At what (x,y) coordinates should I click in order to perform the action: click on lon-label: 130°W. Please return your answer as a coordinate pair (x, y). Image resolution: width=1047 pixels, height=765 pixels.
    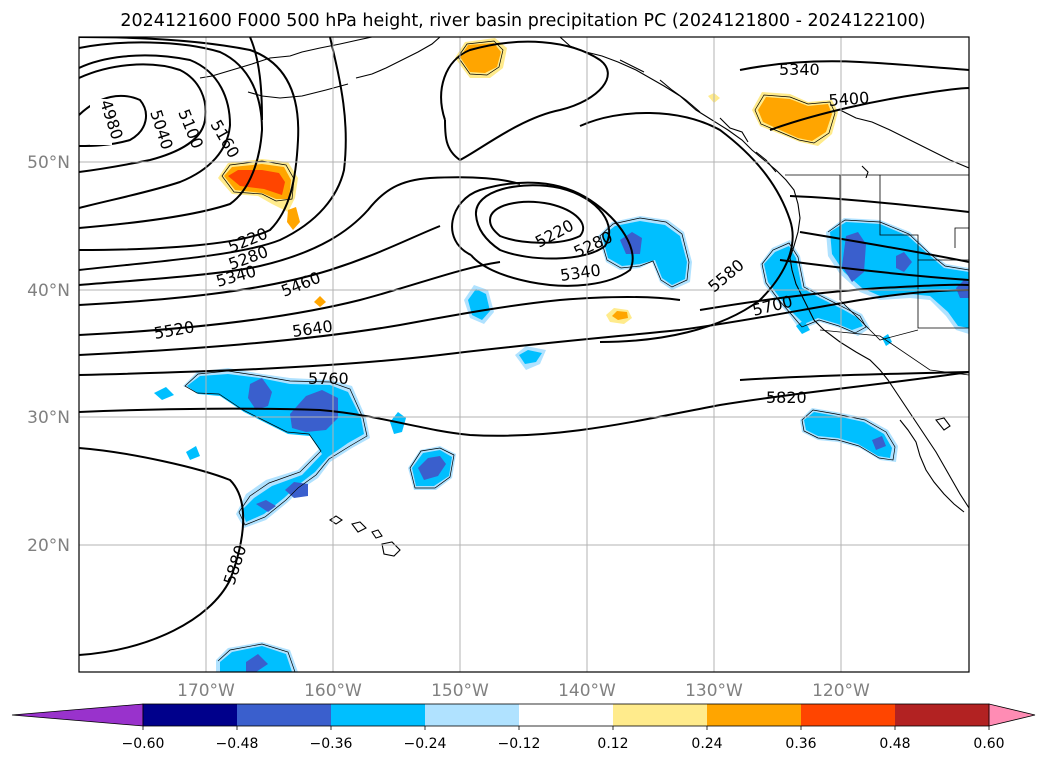
    Looking at the image, I should click on (714, 691).